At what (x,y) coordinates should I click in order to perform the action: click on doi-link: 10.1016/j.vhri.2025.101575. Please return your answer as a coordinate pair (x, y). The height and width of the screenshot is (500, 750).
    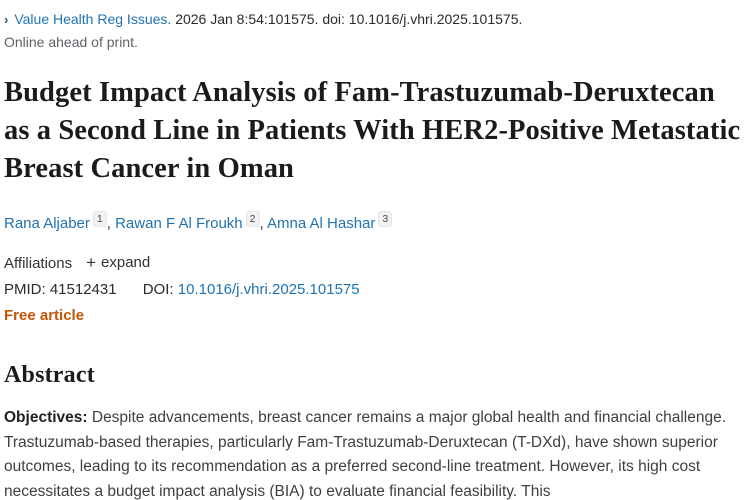
    Looking at the image, I should click on (268, 289).